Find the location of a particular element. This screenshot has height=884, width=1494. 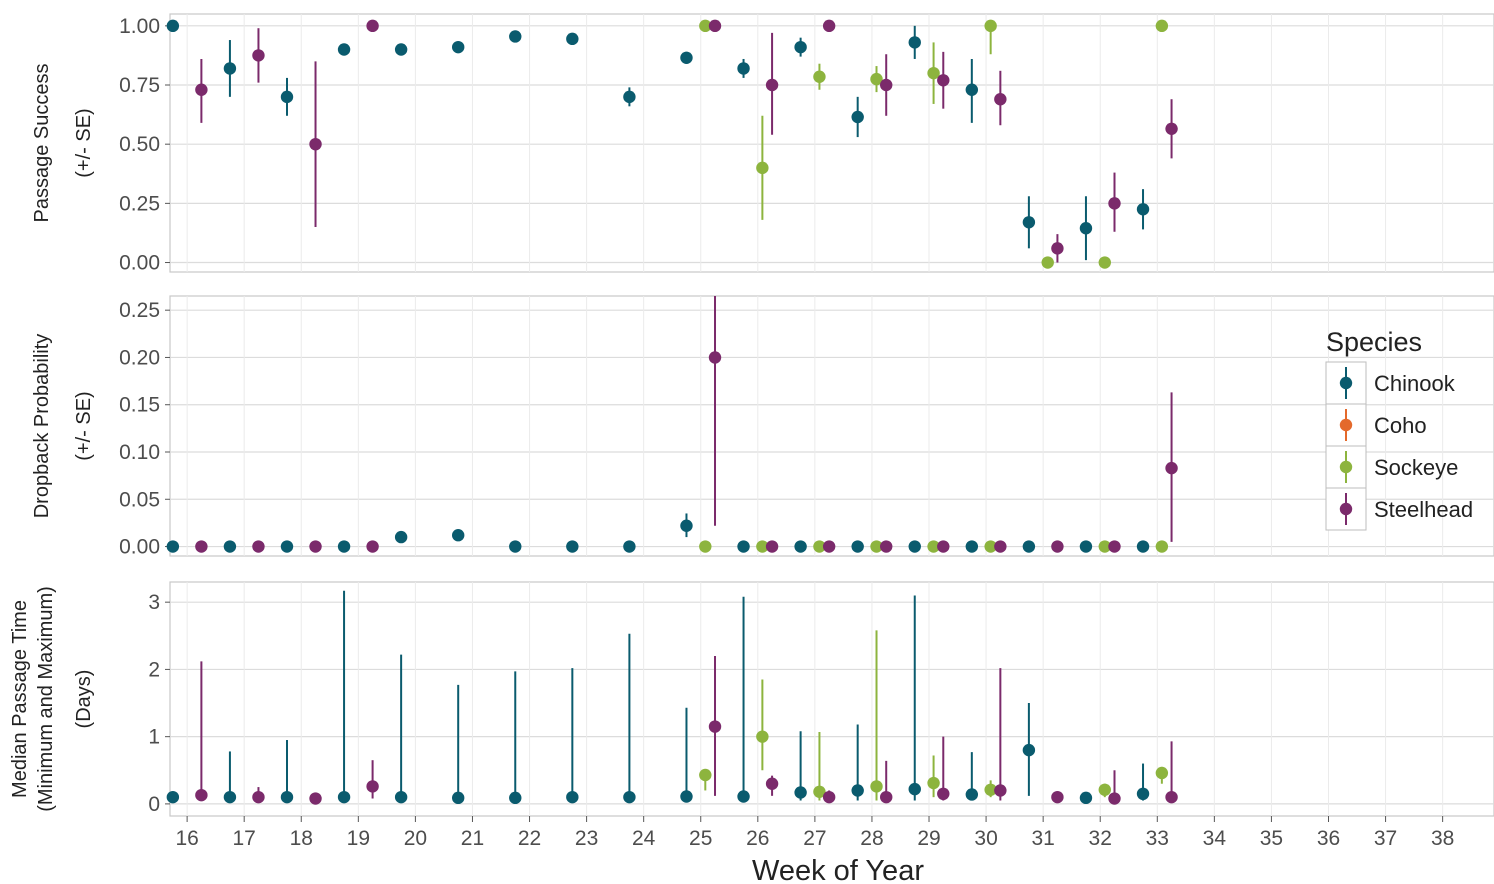

x-tick-label: 33 is located at coordinates (1157, 838).